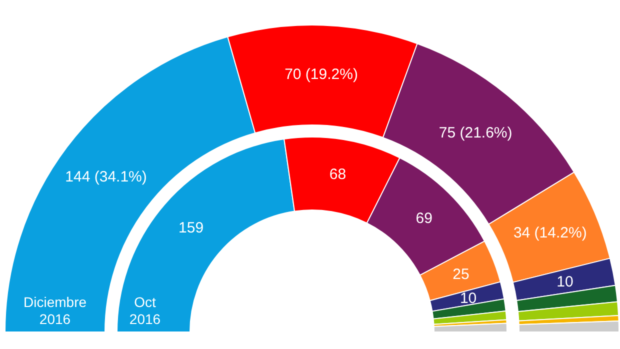 This screenshot has height=349, width=620. I want to click on text: Oct 2016, so click(145, 310).